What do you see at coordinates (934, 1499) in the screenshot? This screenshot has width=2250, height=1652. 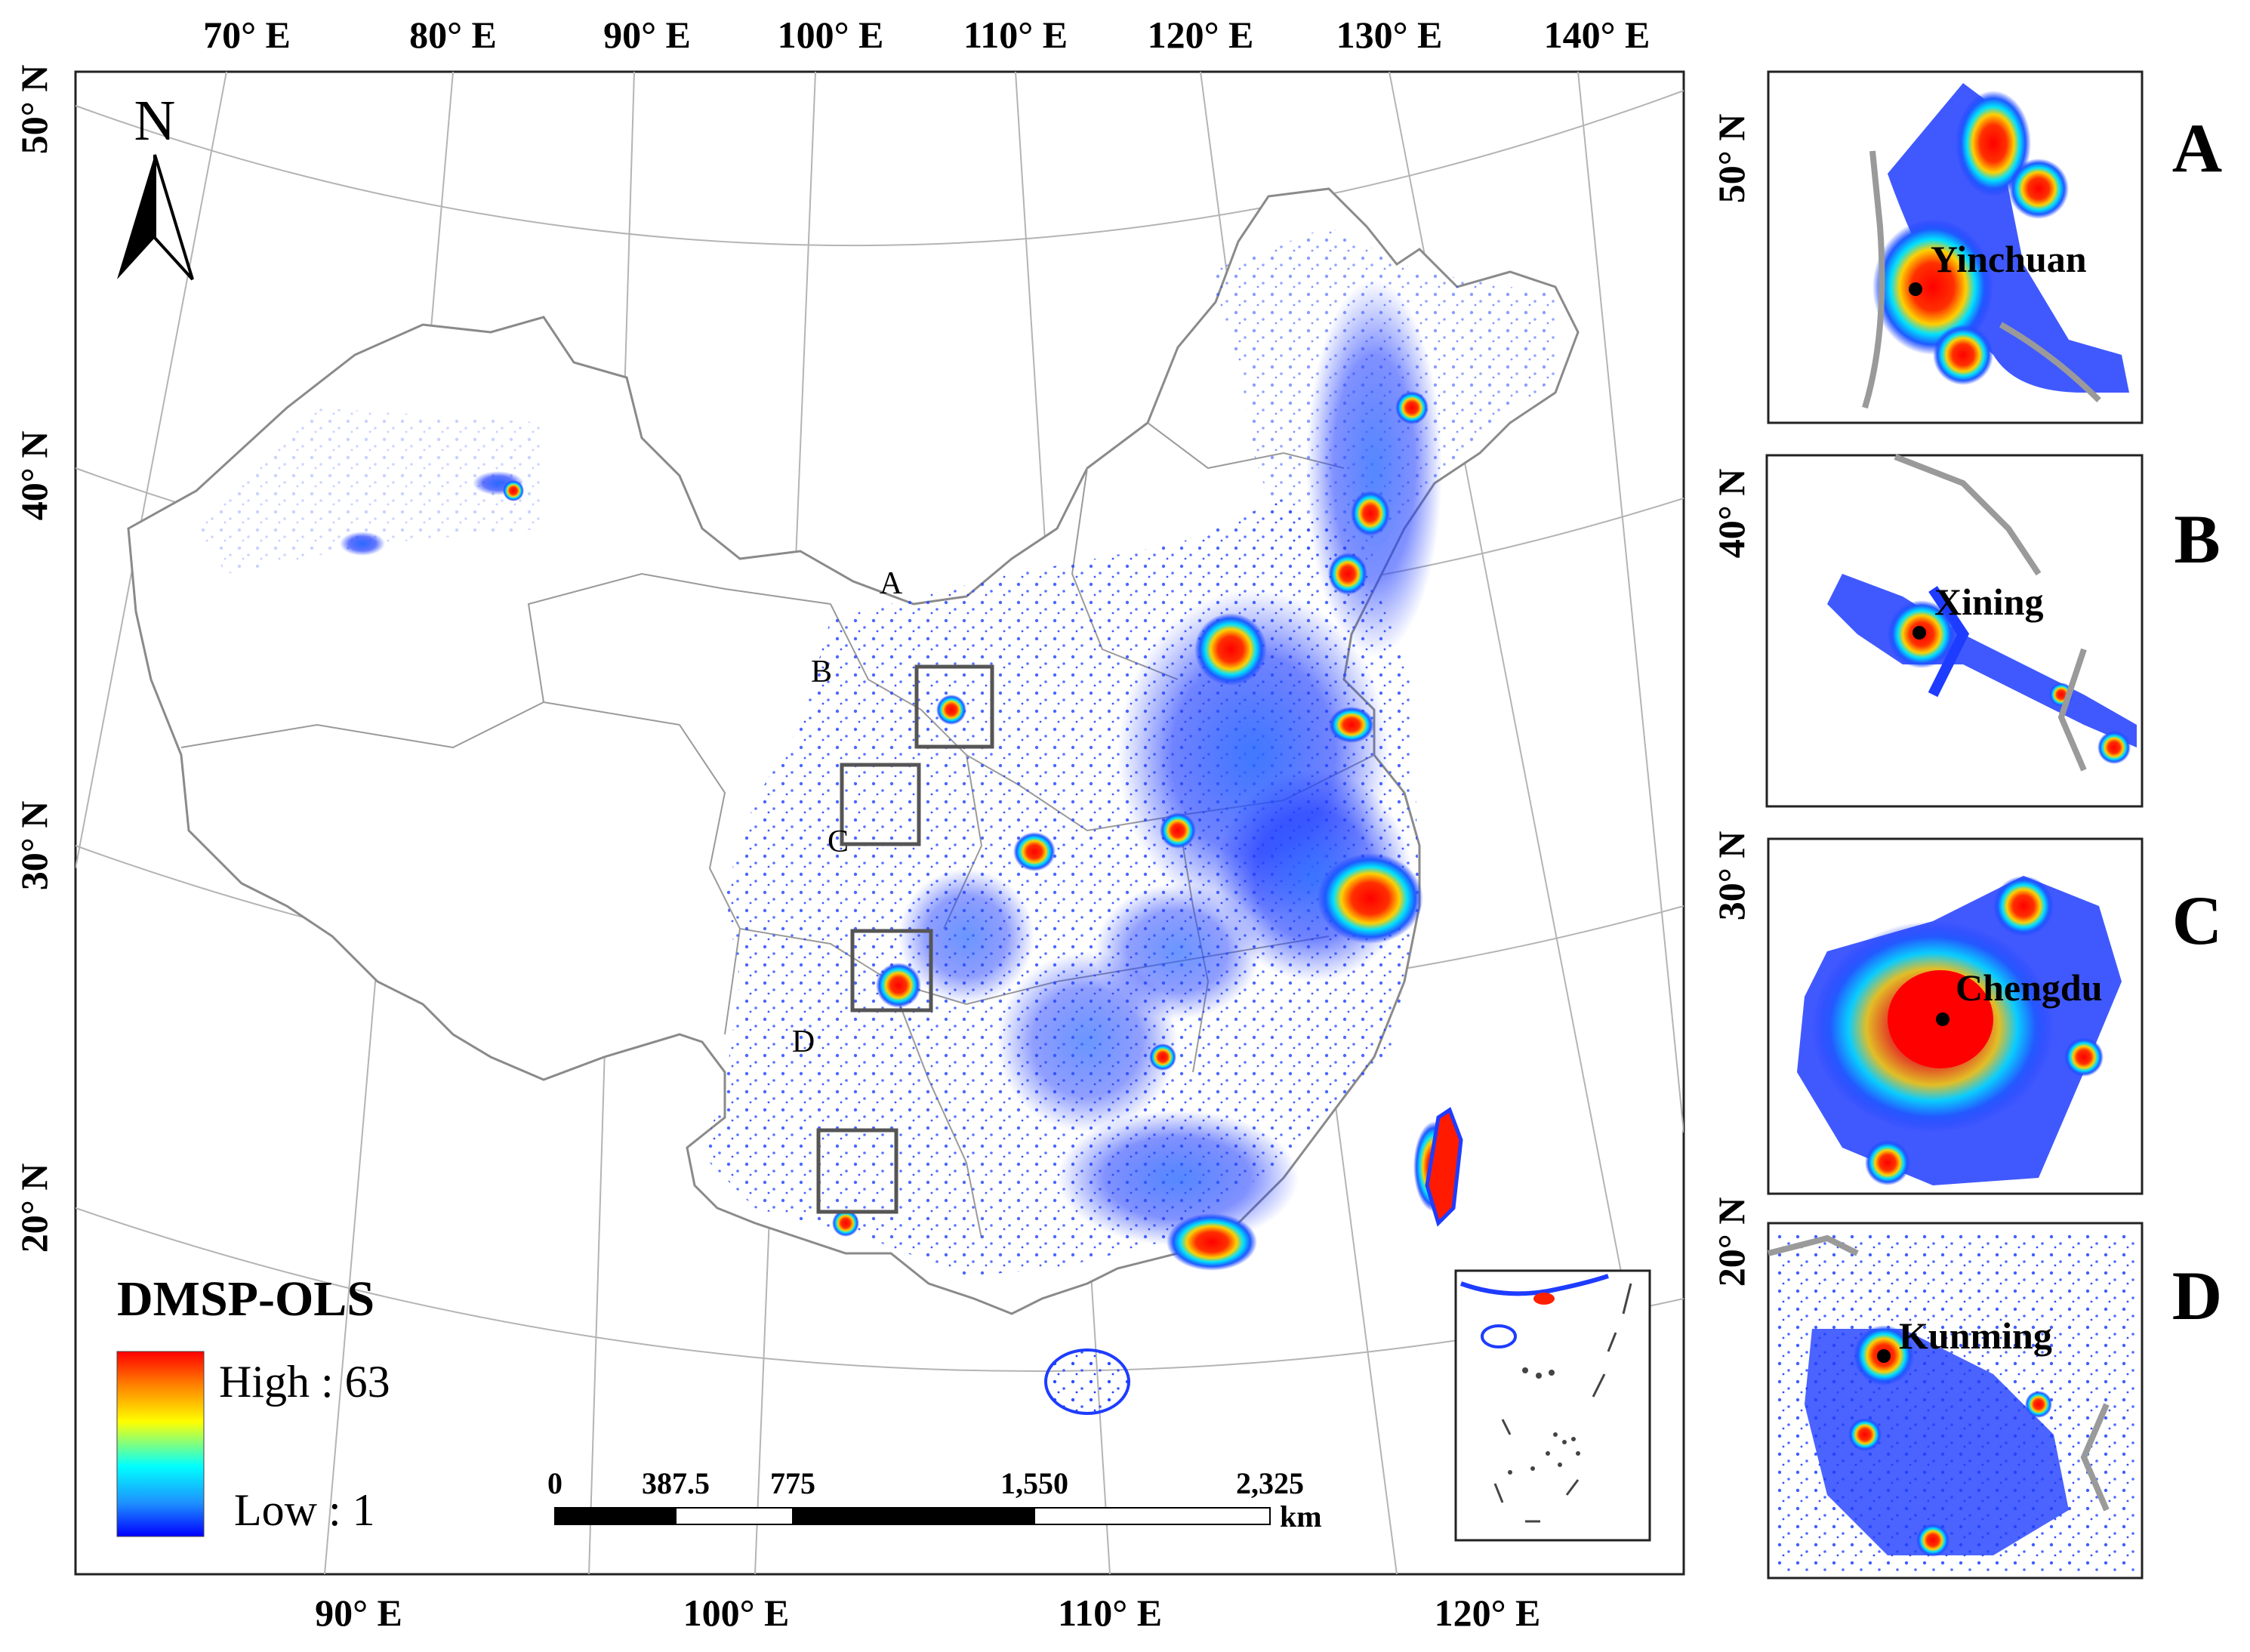 I see `scale-bar: 0 387.5 775 1,550 2,325 km` at bounding box center [934, 1499].